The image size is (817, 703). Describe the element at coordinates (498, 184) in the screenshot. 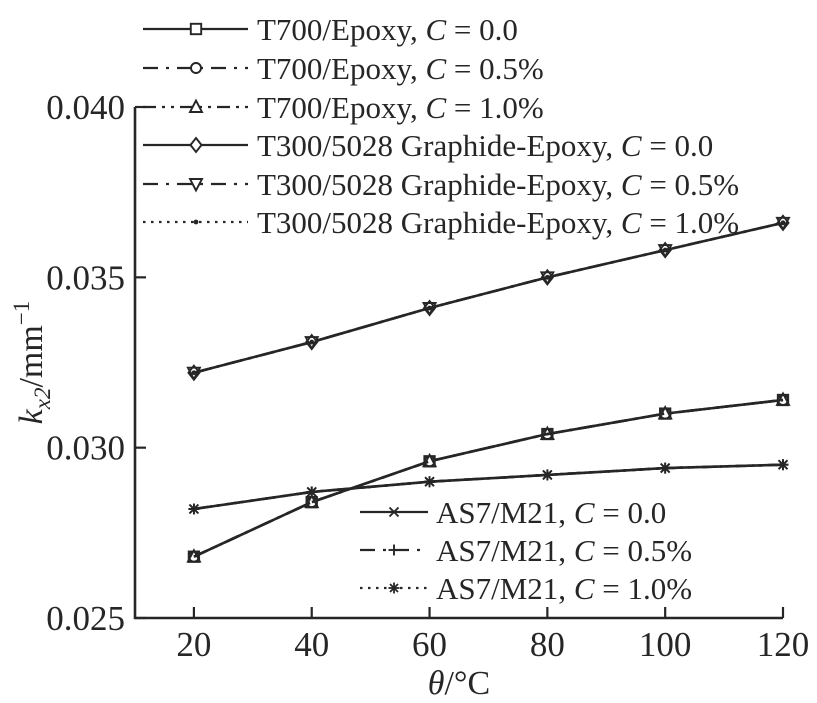

I see `legend-label: T300/5028 Graphide-Epoxy, C = 0.5%` at that location.